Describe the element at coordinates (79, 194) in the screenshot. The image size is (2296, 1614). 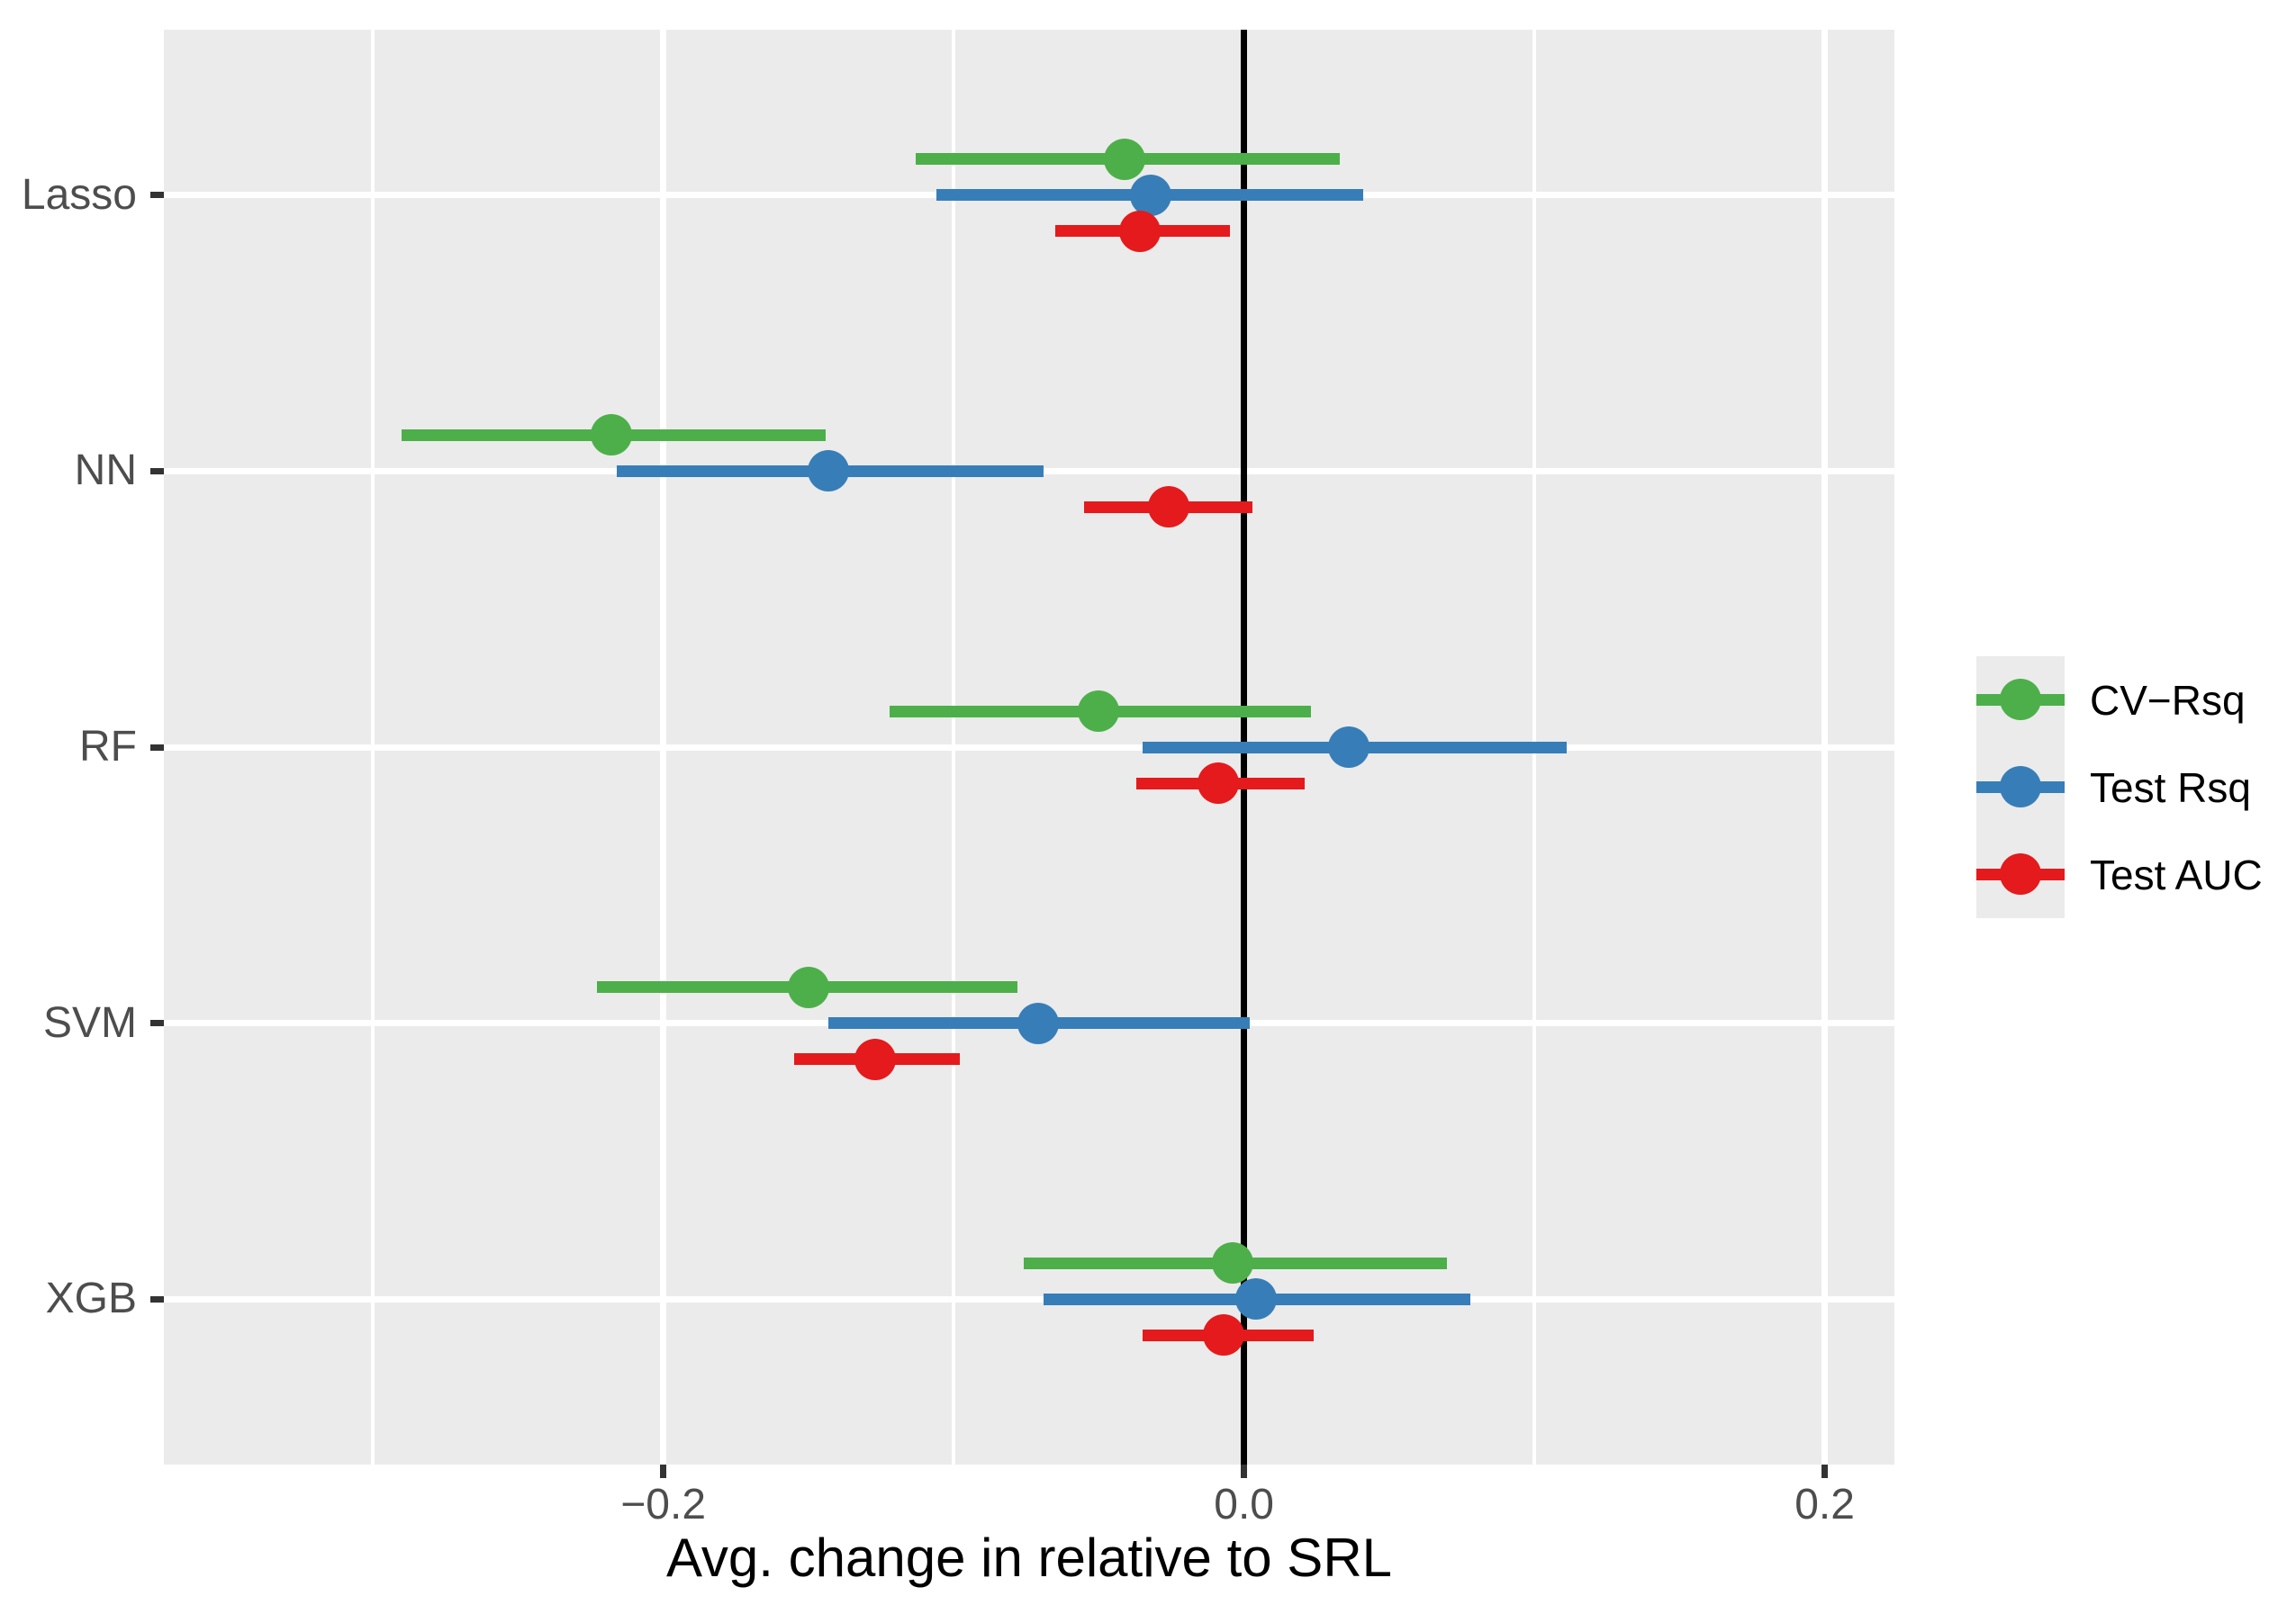
I see `y-tick-label-lasso: Lasso` at that location.